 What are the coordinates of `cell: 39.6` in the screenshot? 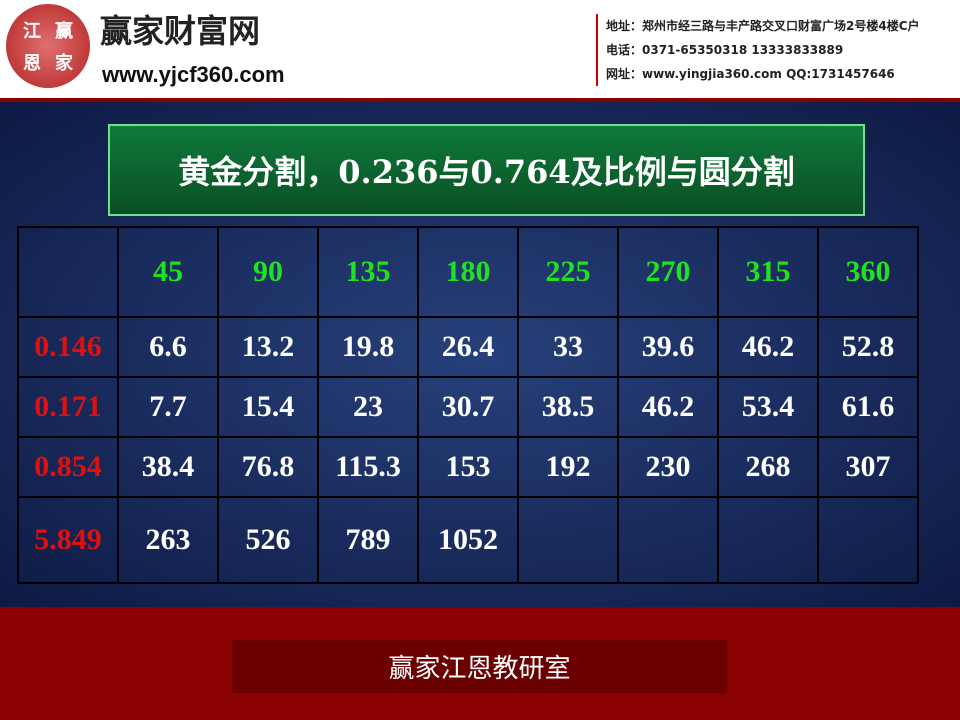 It's located at (668, 347).